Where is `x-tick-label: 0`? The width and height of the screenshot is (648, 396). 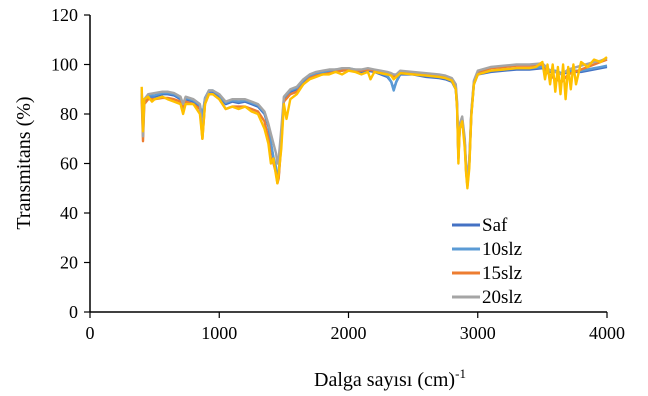 x-tick-label: 0 is located at coordinates (90, 333).